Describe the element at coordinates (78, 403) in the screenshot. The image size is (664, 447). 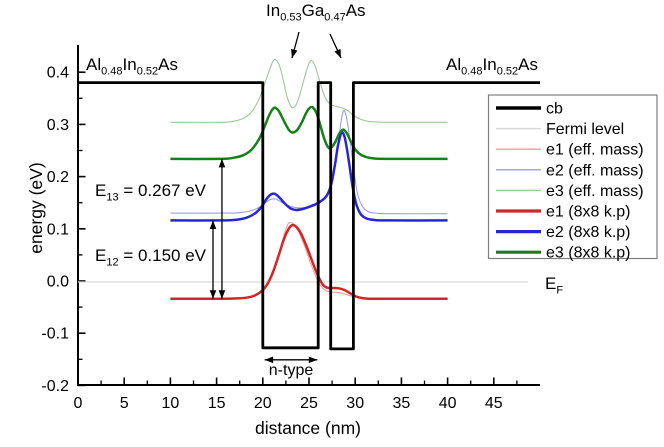
I see `x-tick-label: 0` at that location.